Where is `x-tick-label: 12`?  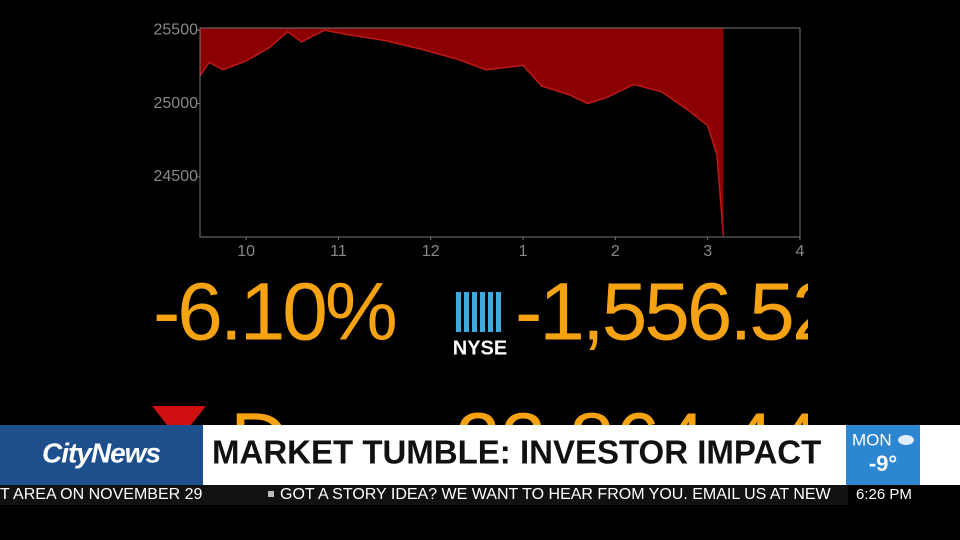 x-tick-label: 12 is located at coordinates (431, 251).